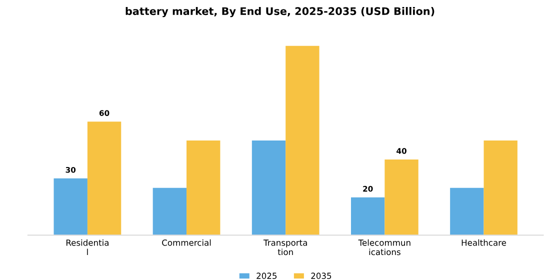  What do you see at coordinates (484, 242) in the screenshot?
I see `x-tick-label: Healthcare` at bounding box center [484, 242].